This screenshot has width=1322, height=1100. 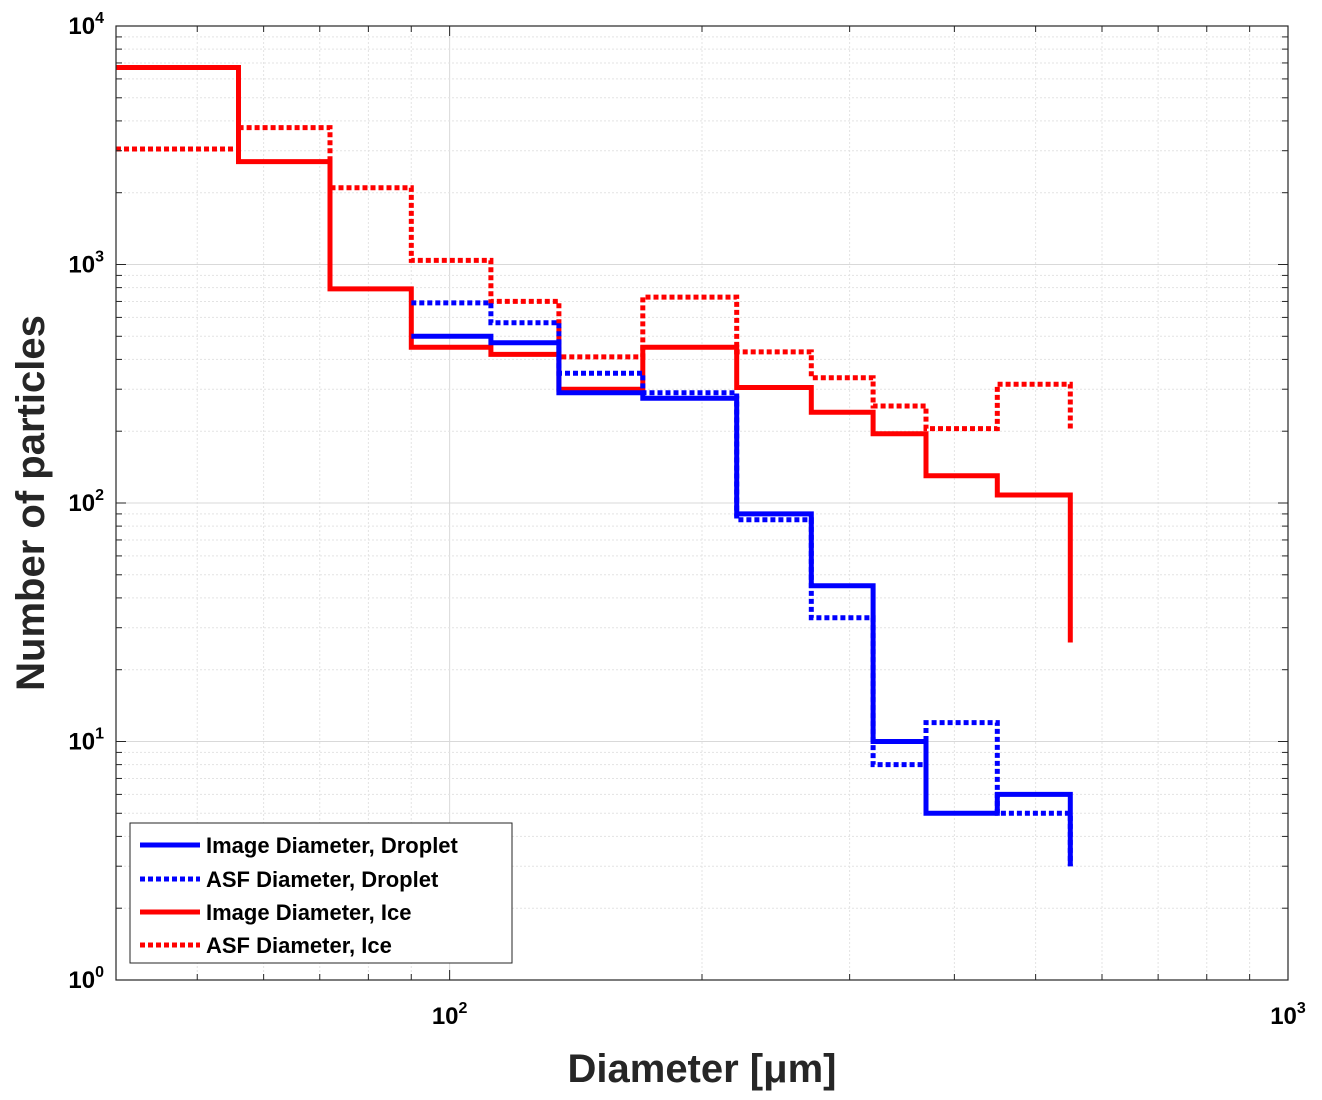 What do you see at coordinates (308, 912) in the screenshot?
I see `legend-label-image-ice: Image Diameter, Ice` at bounding box center [308, 912].